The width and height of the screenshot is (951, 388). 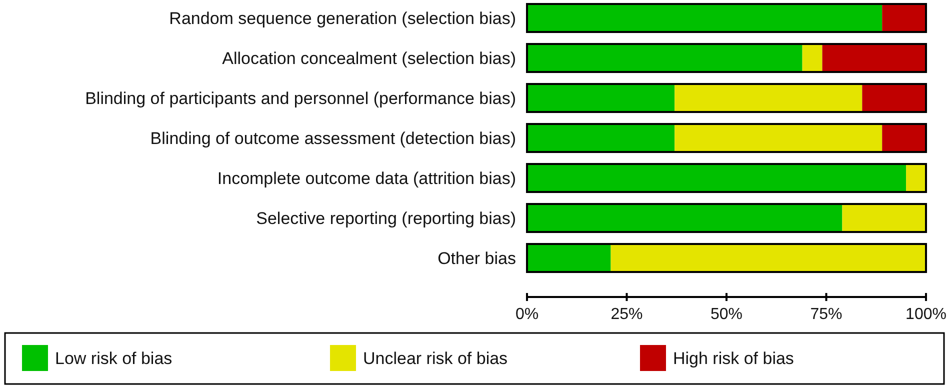 I want to click on legend-label: Low risk of bias, so click(x=113, y=358).